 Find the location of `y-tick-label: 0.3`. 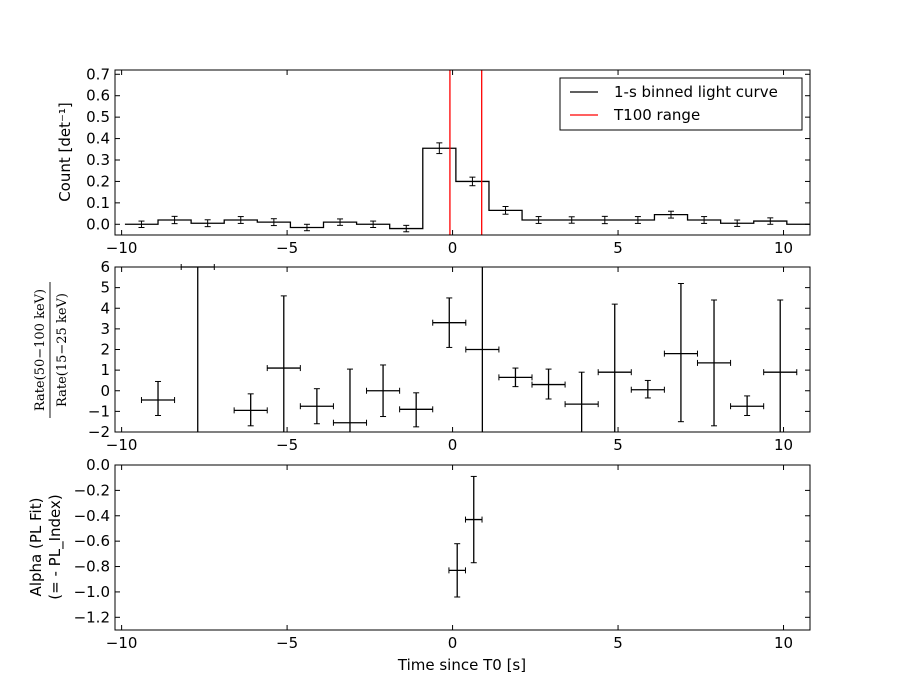

y-tick-label: 0.3 is located at coordinates (98, 160).